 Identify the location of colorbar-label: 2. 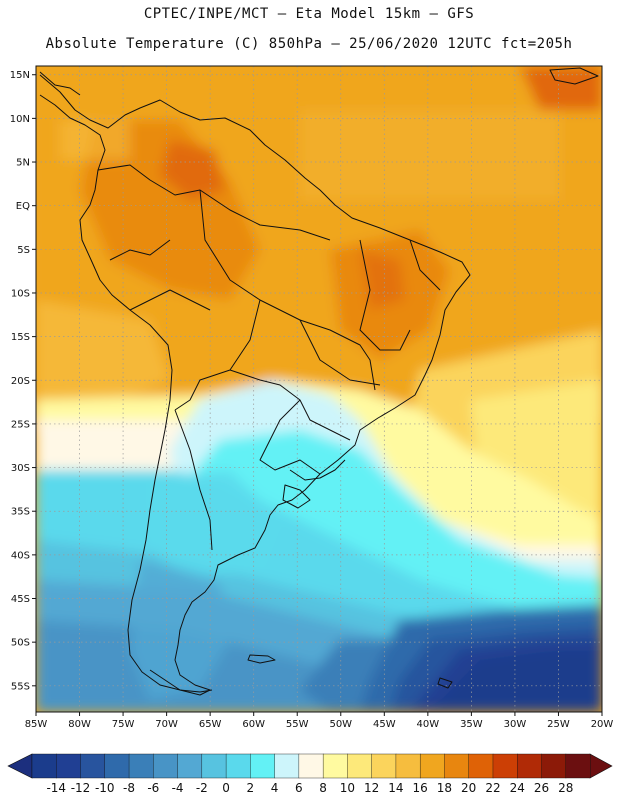
(251, 788).